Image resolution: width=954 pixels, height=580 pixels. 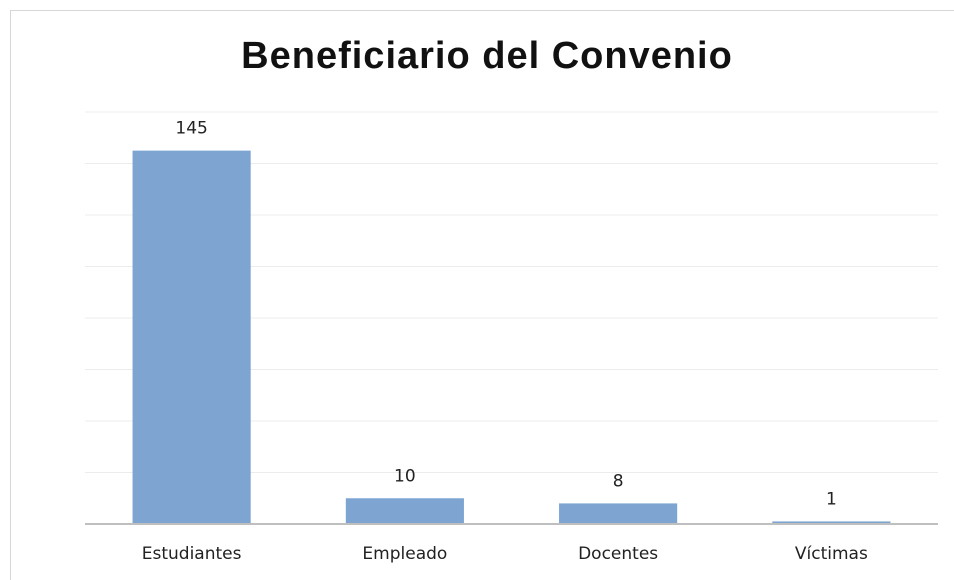 I want to click on x-tick-label: Víctimas, so click(x=831, y=554).